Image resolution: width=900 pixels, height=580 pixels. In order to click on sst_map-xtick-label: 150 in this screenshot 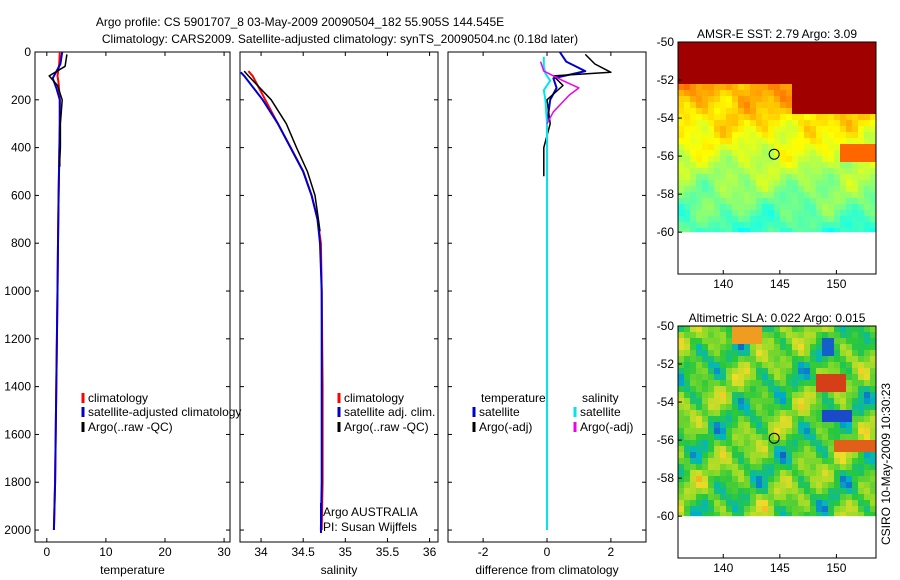, I will do `click(836, 284)`.